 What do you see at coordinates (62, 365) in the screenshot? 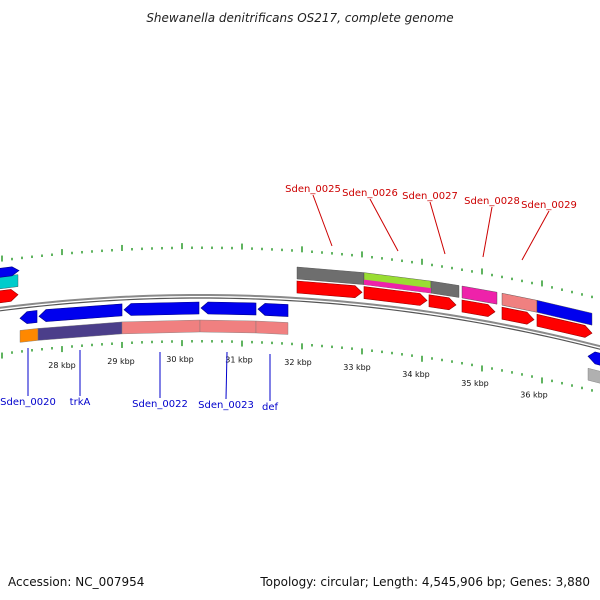
I see `scale-label: 28 kbp` at bounding box center [62, 365].